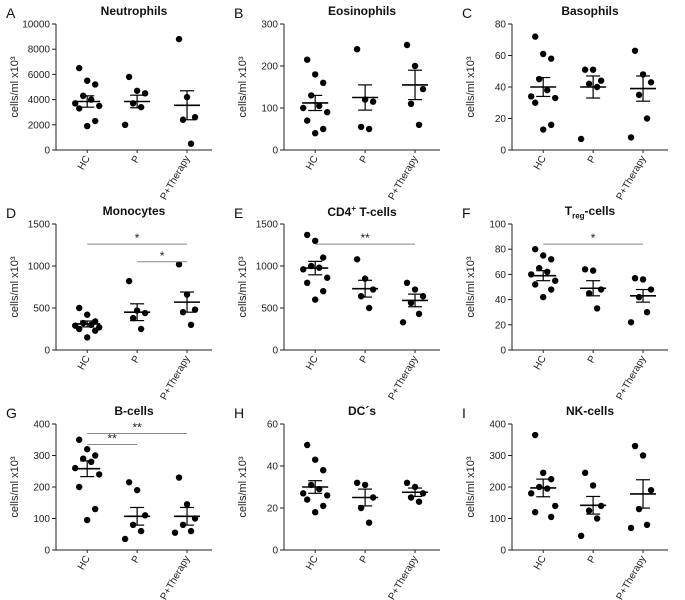 The image size is (685, 600). What do you see at coordinates (501, 250) in the screenshot?
I see `y-tick-label: 80` at bounding box center [501, 250].